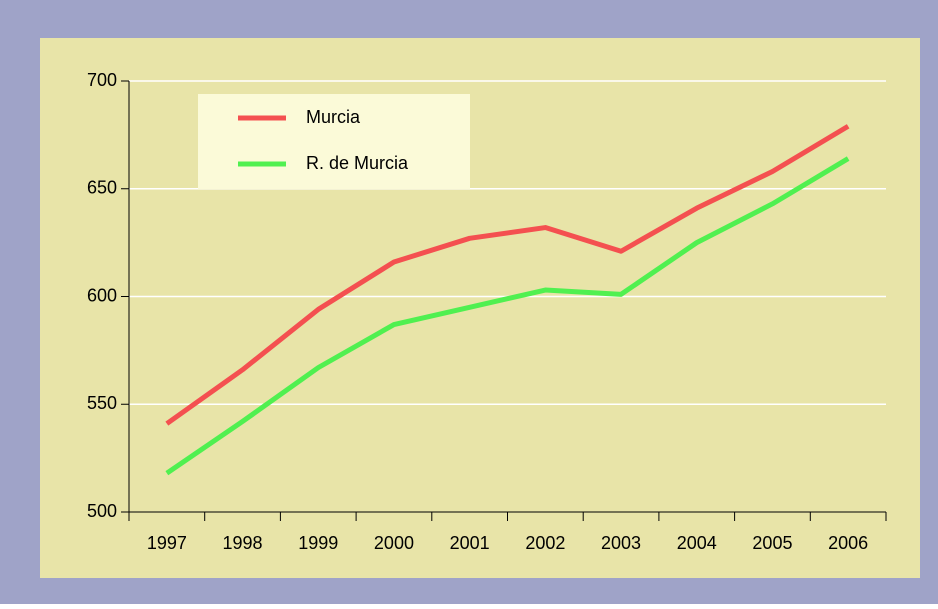  I want to click on legend-label: R. de Murcia, so click(357, 163).